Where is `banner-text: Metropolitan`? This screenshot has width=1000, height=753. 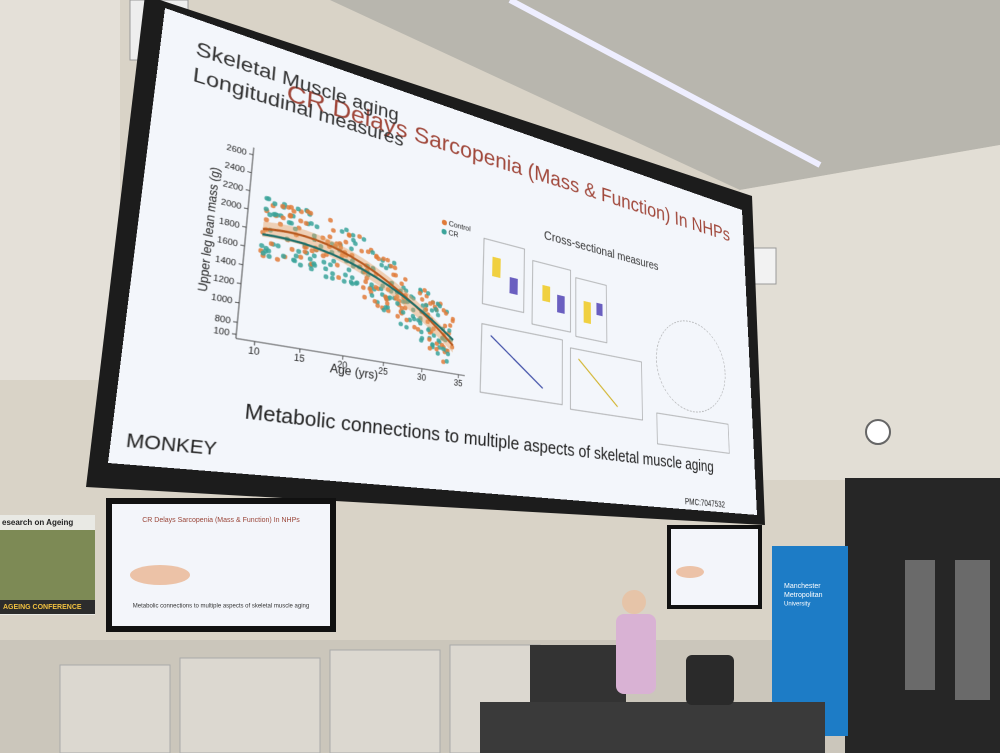 banner-text: Metropolitan is located at coordinates (803, 595).